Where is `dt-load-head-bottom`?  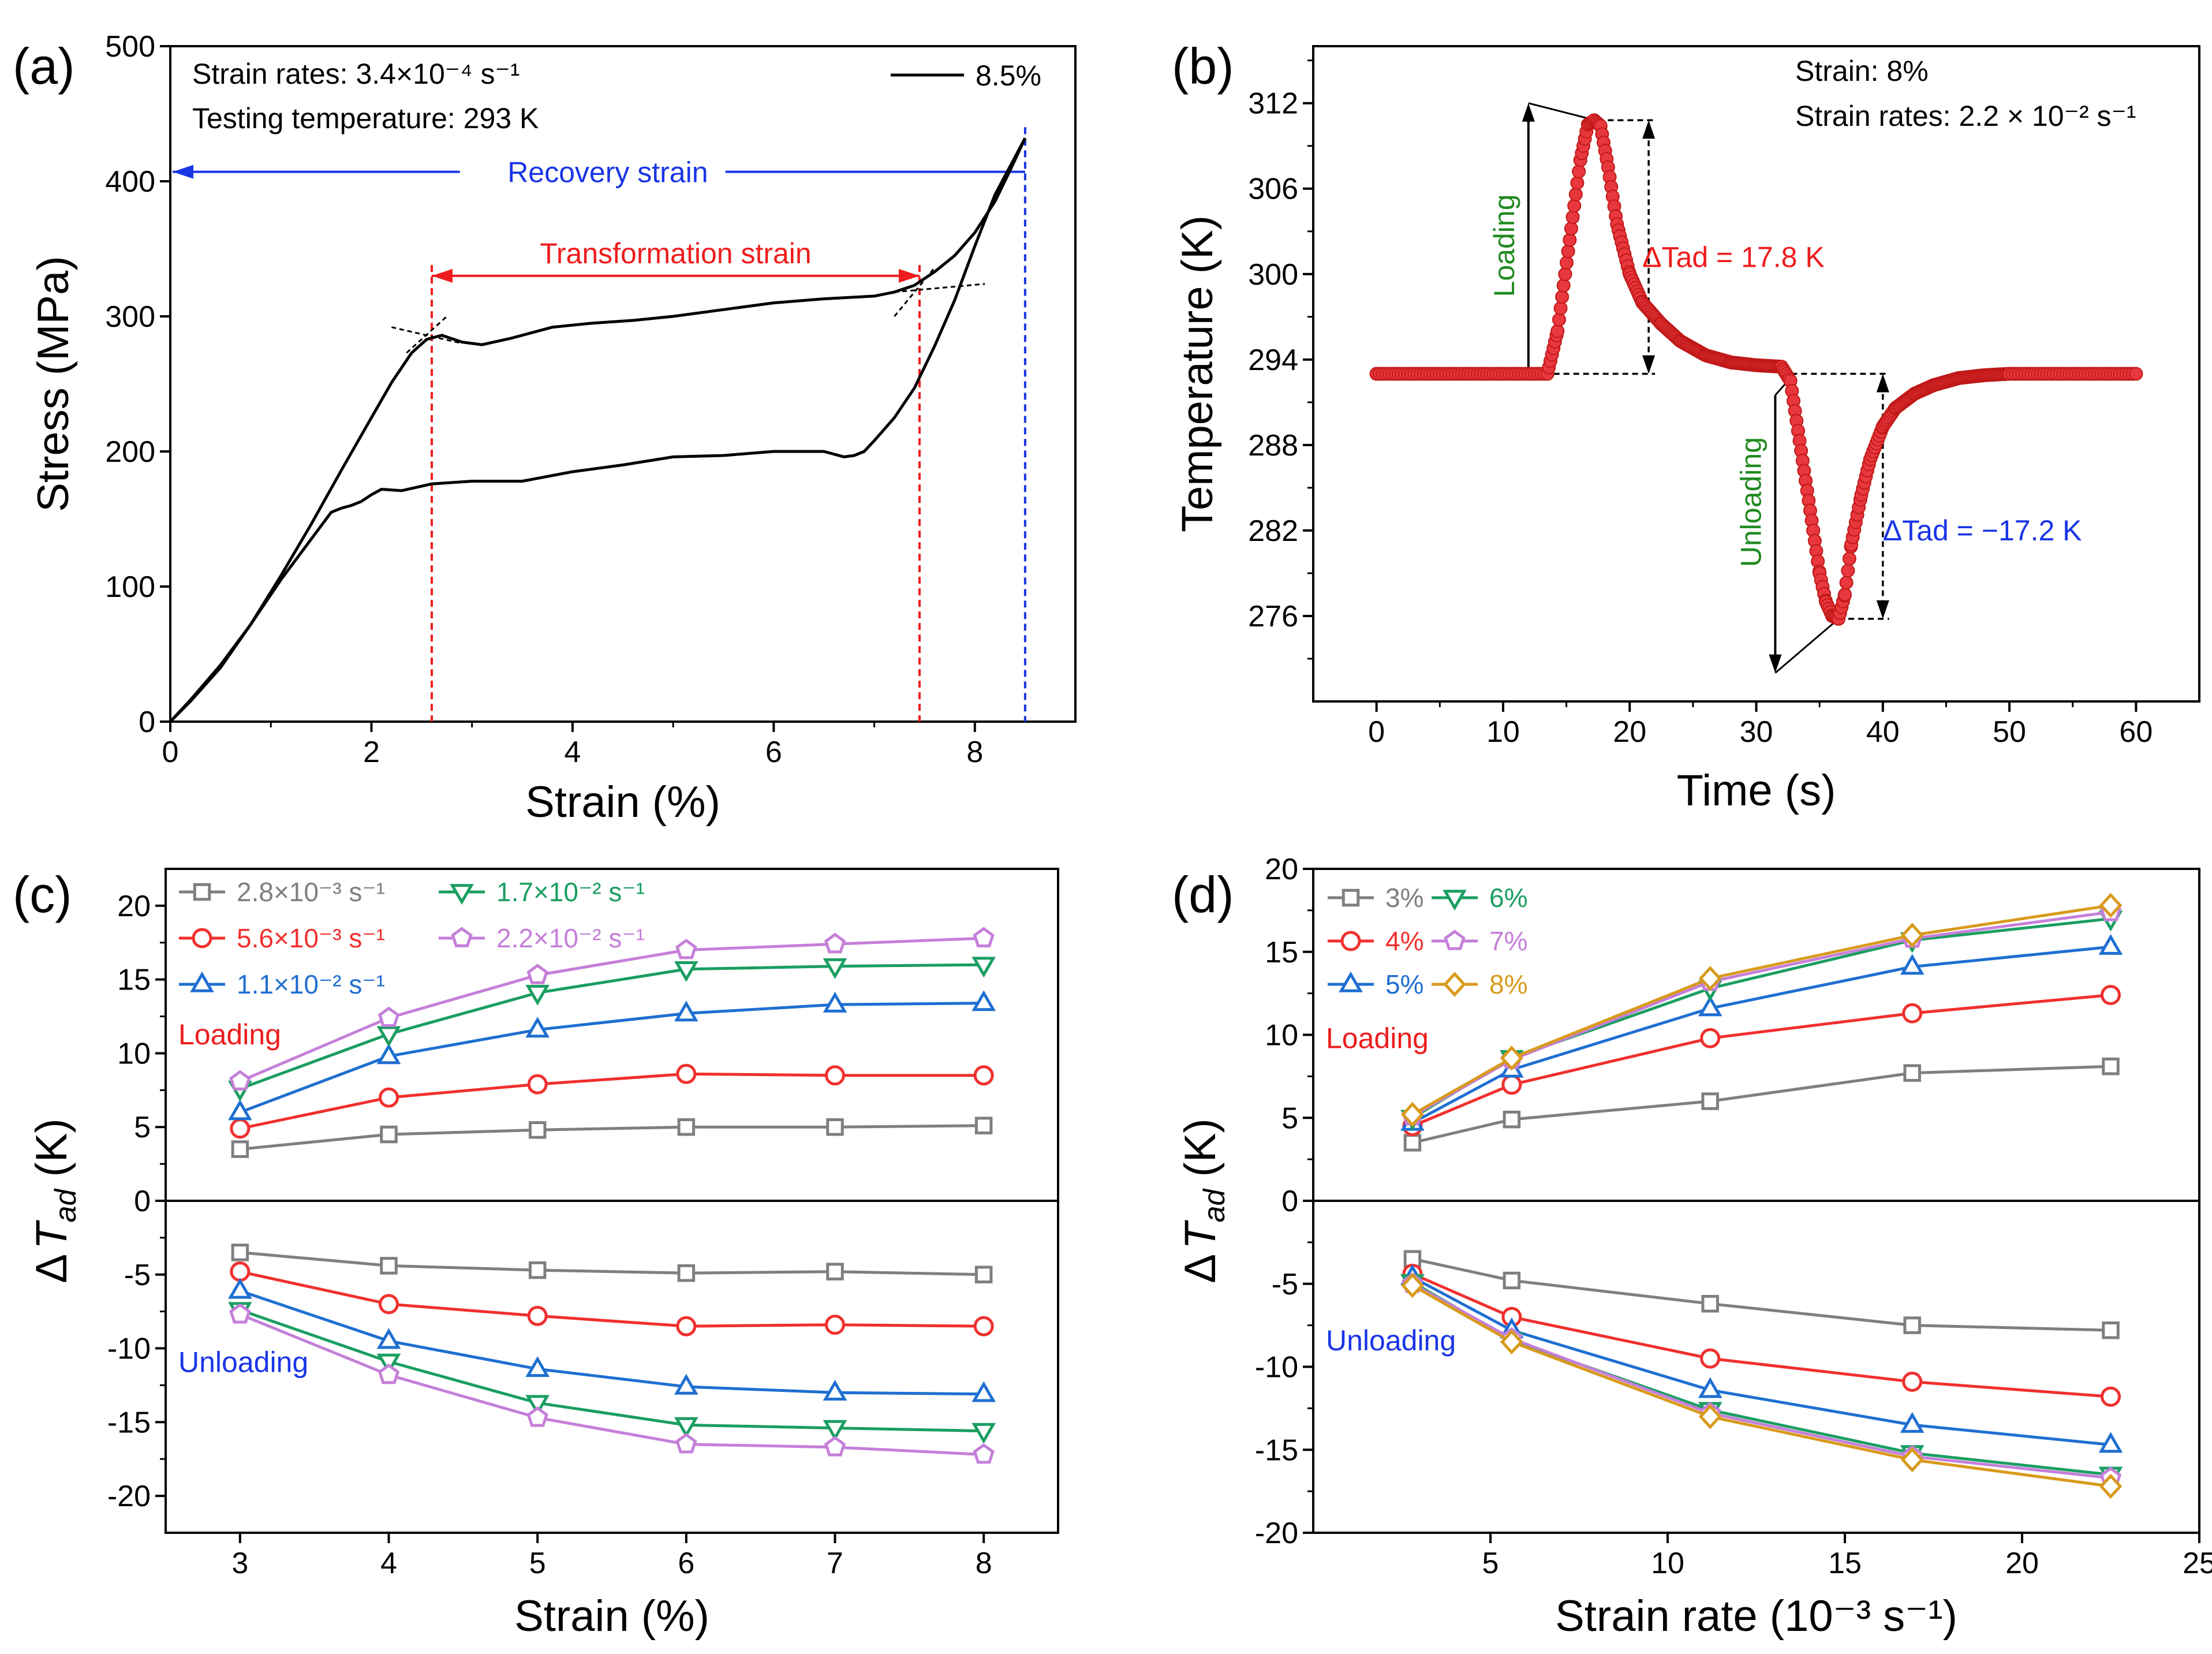 dt-load-head-bottom is located at coordinates (1649, 364).